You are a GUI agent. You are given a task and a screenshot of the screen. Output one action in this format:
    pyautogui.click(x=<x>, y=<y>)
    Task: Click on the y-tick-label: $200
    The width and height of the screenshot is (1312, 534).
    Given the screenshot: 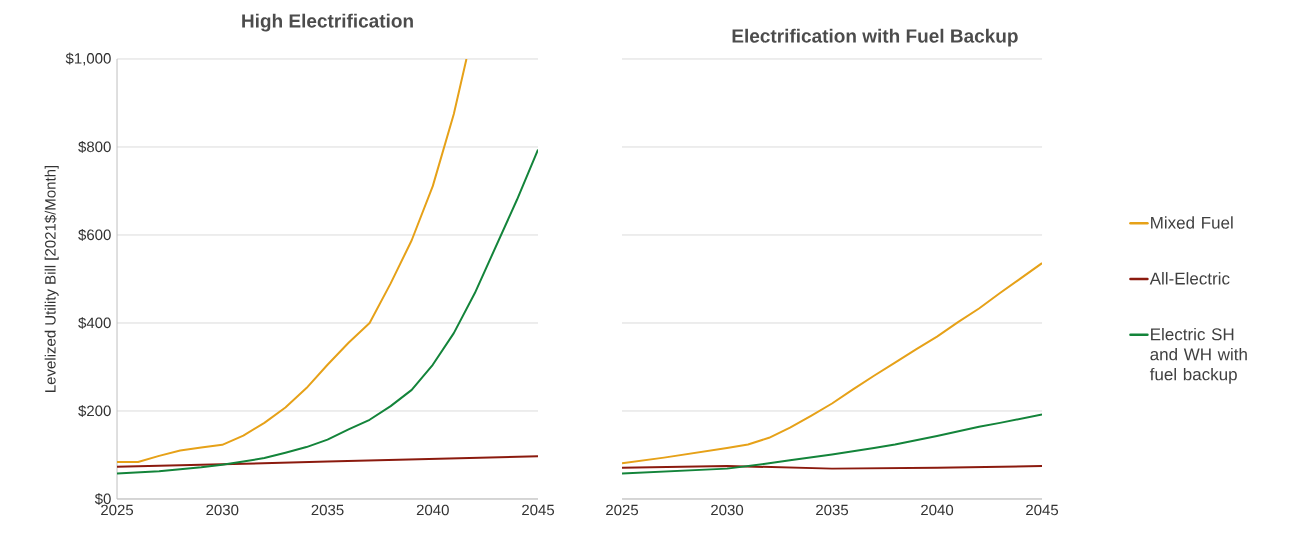 What is the action you would take?
    pyautogui.click(x=94, y=411)
    